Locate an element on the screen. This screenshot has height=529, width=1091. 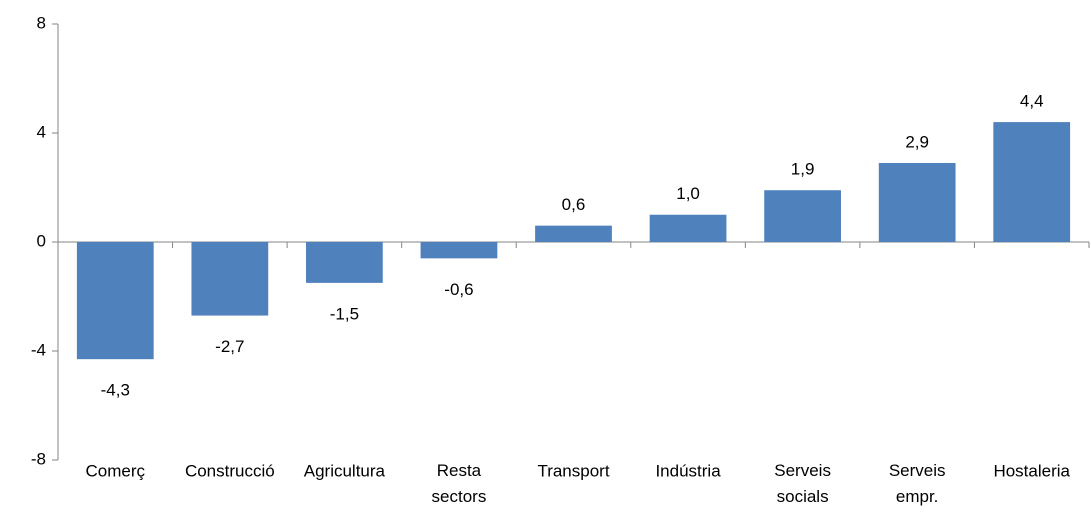
data-label: 2,9 is located at coordinates (917, 141).